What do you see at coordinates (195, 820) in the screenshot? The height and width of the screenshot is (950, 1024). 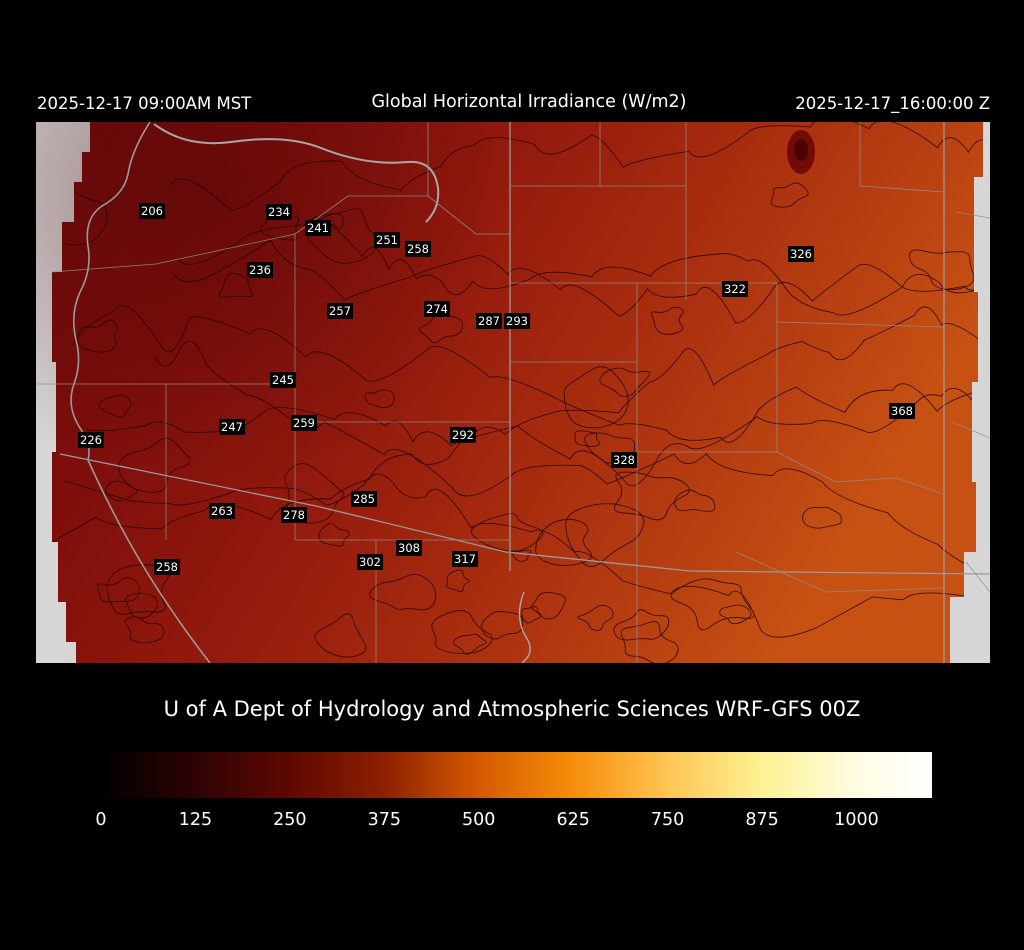 I see `colorbar-tick-label: 125` at bounding box center [195, 820].